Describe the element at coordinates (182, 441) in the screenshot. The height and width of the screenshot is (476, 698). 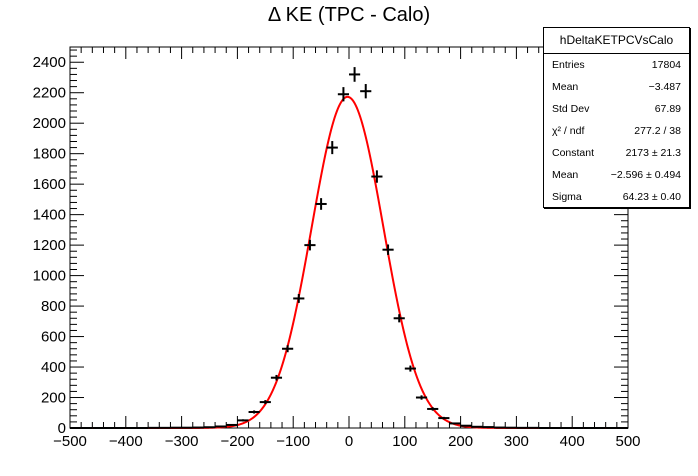
I see `x-tick-label: −300` at that location.